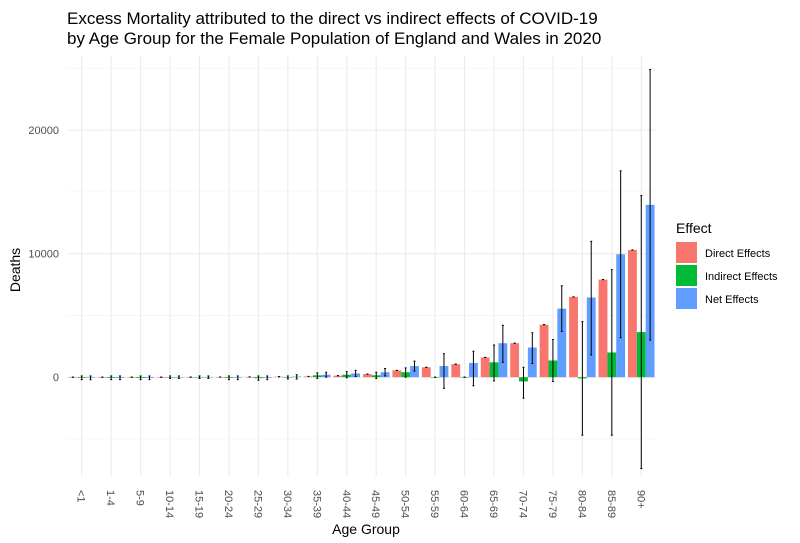 Image resolution: width=800 pixels, height=543 pixels. Describe the element at coordinates (287, 504) in the screenshot. I see `x-tick-label: 30-34` at that location.